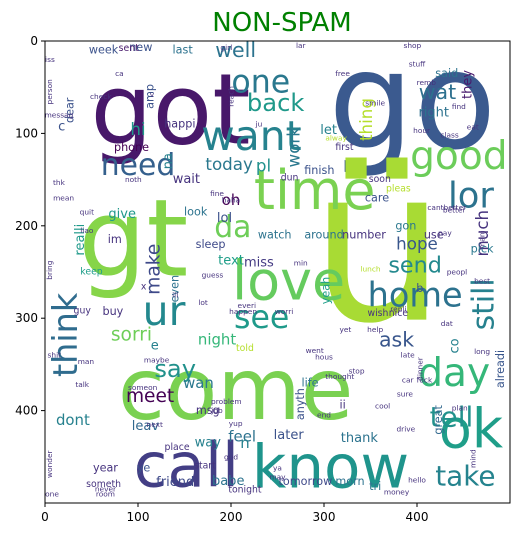 This screenshot has width=518, height=536. What do you see at coordinates (234, 513) in the screenshot?
I see `x-axis: 0 100 200 300 400` at bounding box center [234, 513].